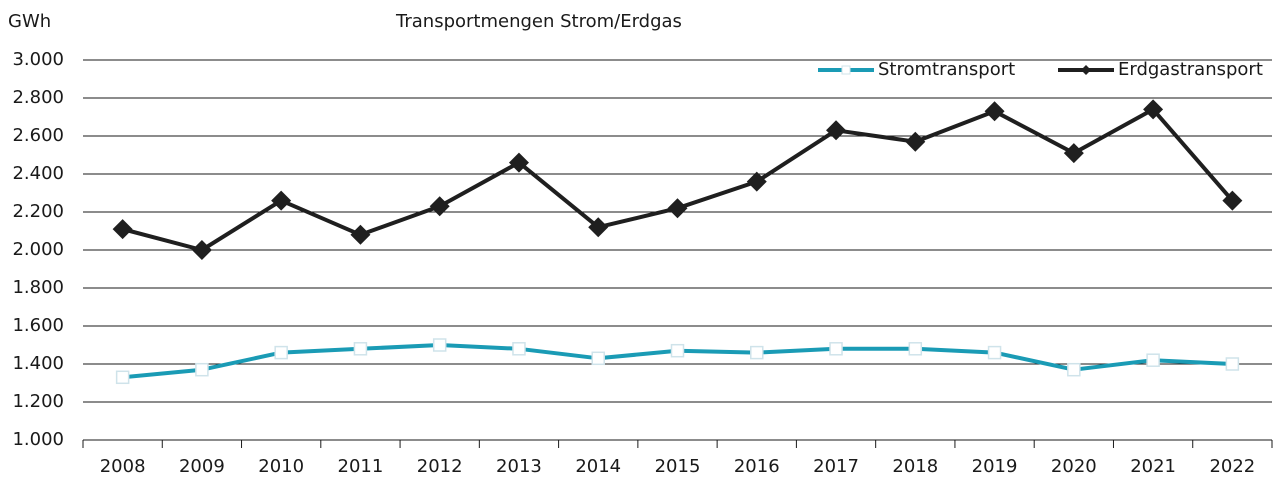 Image resolution: width=1284 pixels, height=483 pixels. What do you see at coordinates (38, 135) in the screenshot?
I see `y-tick-label: 2.600` at bounding box center [38, 135].